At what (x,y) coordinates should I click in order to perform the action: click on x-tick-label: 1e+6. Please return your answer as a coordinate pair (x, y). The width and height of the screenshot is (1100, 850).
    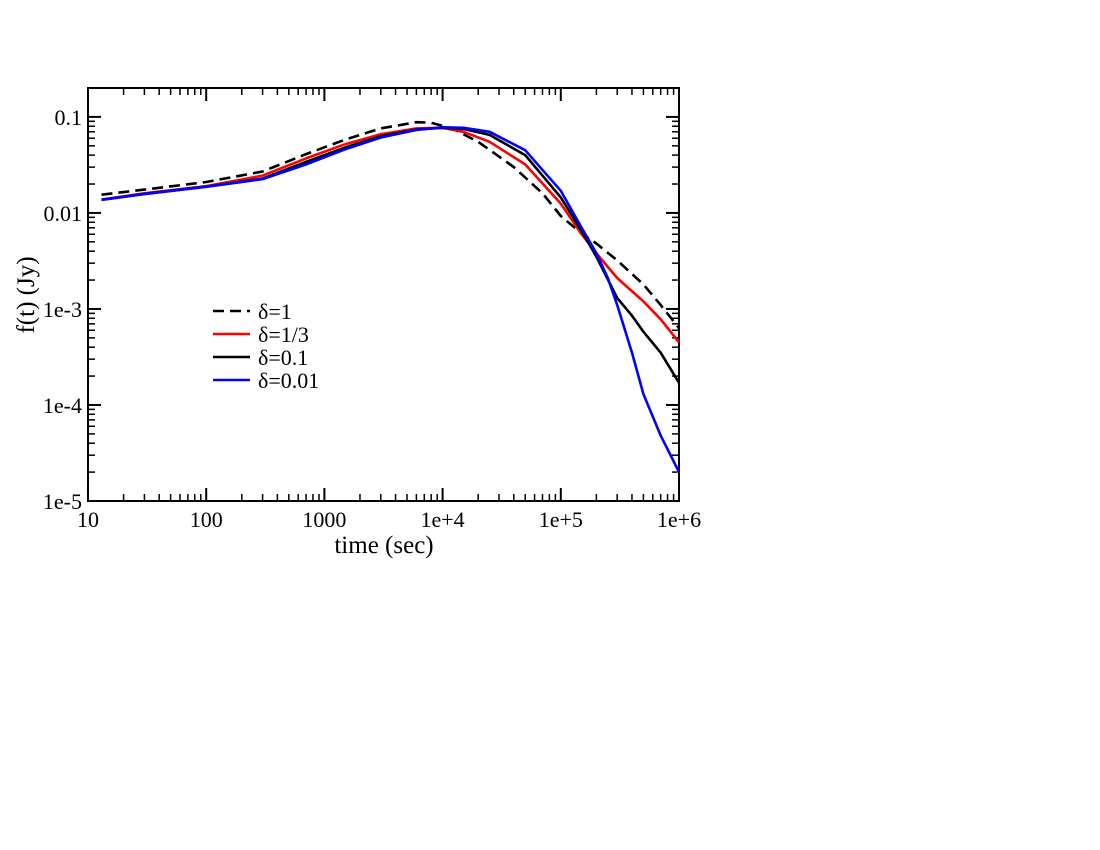
    Looking at the image, I should click on (679, 519).